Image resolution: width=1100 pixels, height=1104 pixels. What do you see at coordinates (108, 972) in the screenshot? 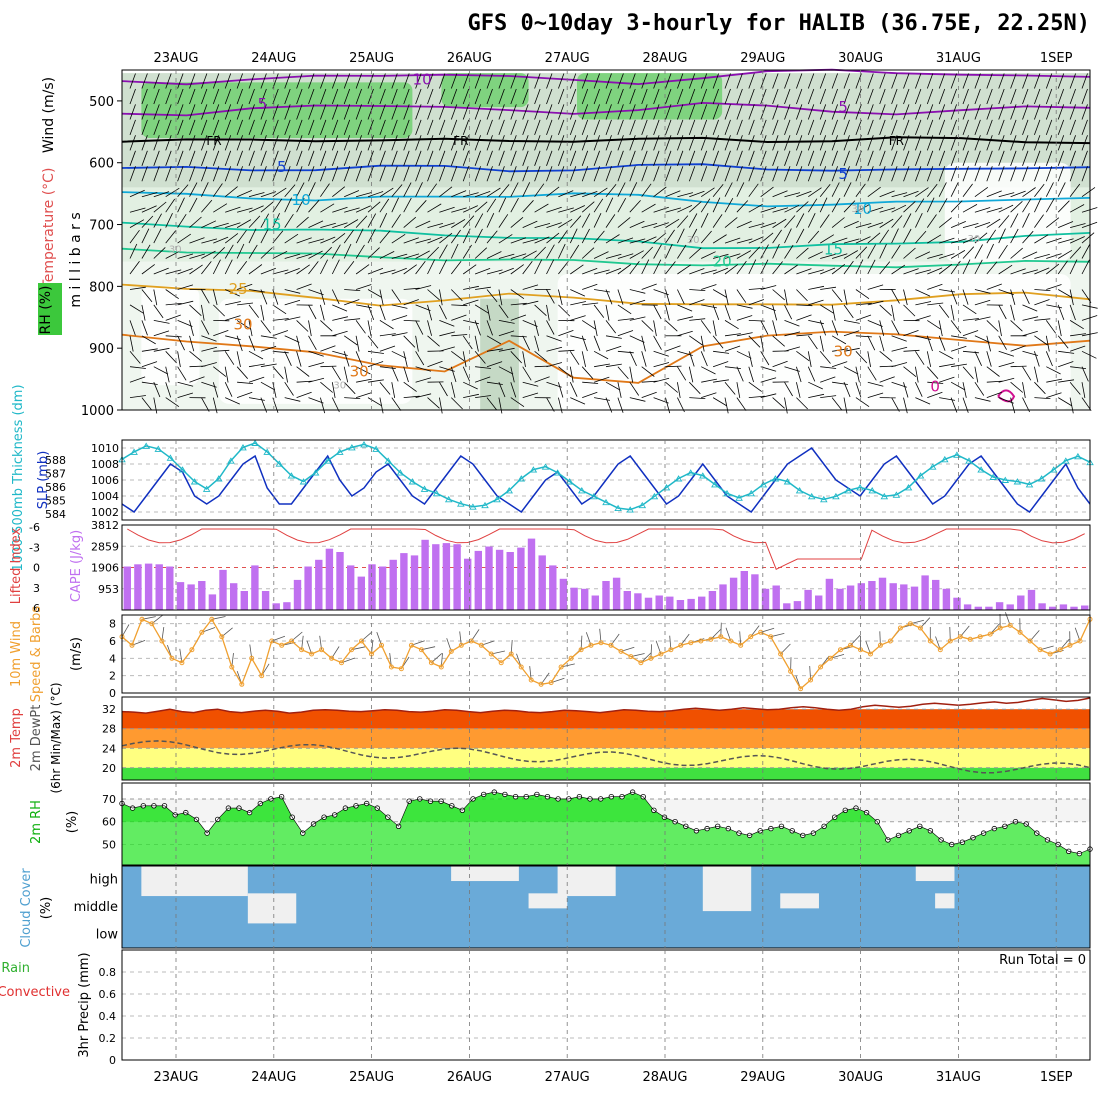
I see `precip-tick-label: 0.8` at bounding box center [108, 972].